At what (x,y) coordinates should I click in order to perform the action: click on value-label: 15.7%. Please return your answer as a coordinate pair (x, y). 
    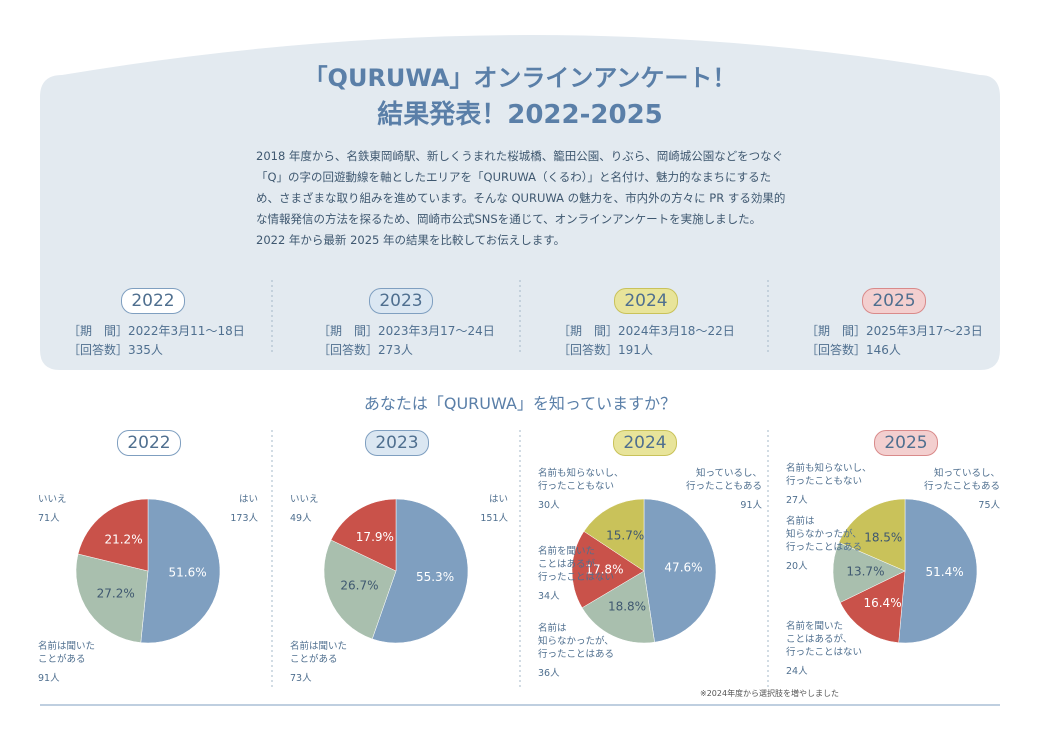
    Looking at the image, I should click on (625, 536).